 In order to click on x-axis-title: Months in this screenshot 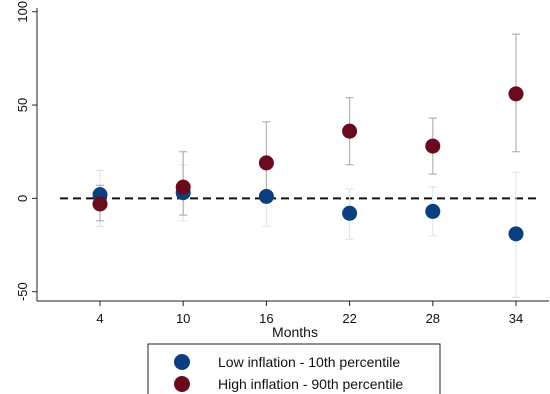, I will do `click(295, 332)`.